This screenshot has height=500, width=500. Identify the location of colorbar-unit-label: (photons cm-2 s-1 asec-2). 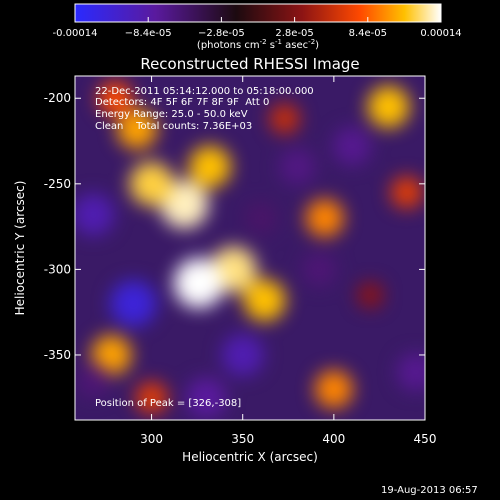
(258, 44).